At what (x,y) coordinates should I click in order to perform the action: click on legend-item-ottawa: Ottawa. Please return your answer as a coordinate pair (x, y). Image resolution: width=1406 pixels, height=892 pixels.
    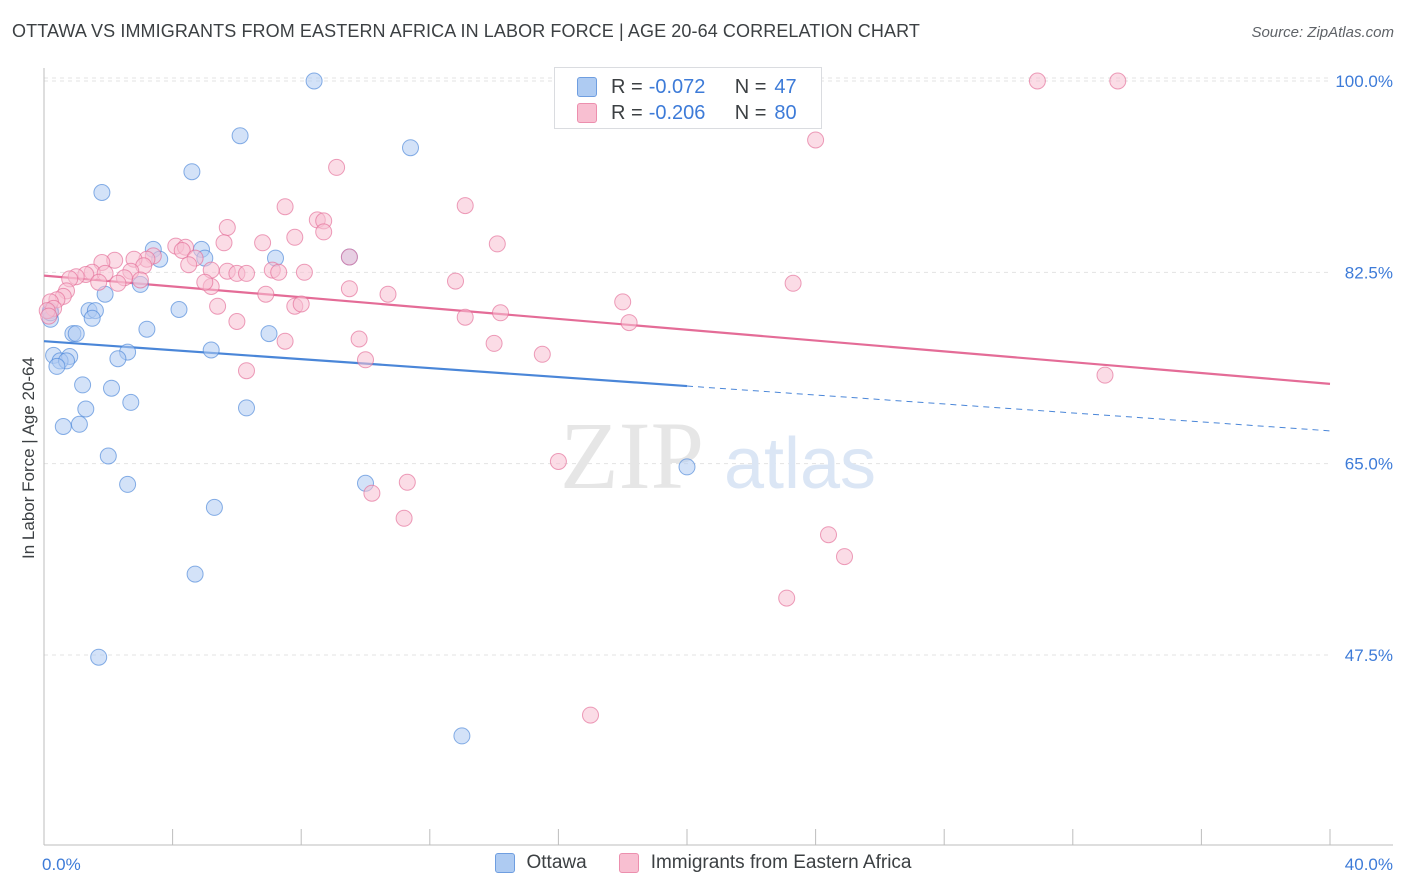
    Looking at the image, I should click on (540, 863).